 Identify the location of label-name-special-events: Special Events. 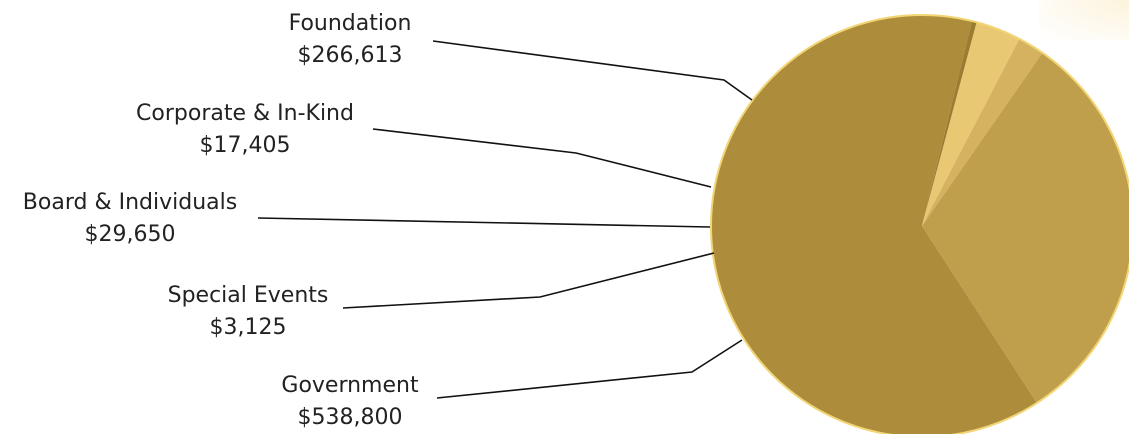
(248, 295).